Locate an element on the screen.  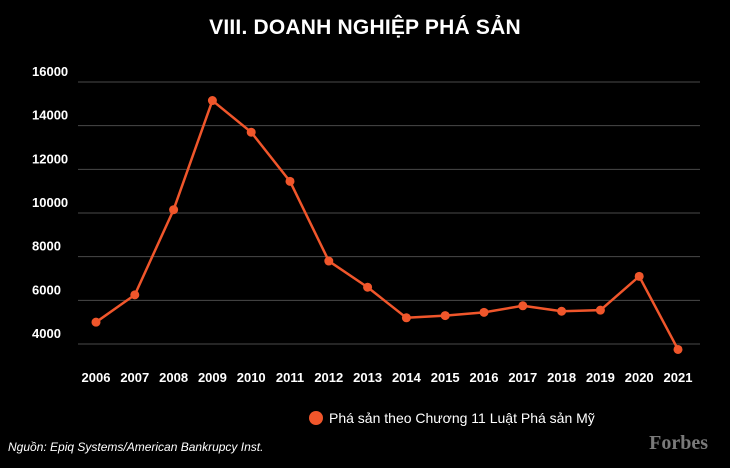
x-tick-label: 2014 is located at coordinates (407, 377).